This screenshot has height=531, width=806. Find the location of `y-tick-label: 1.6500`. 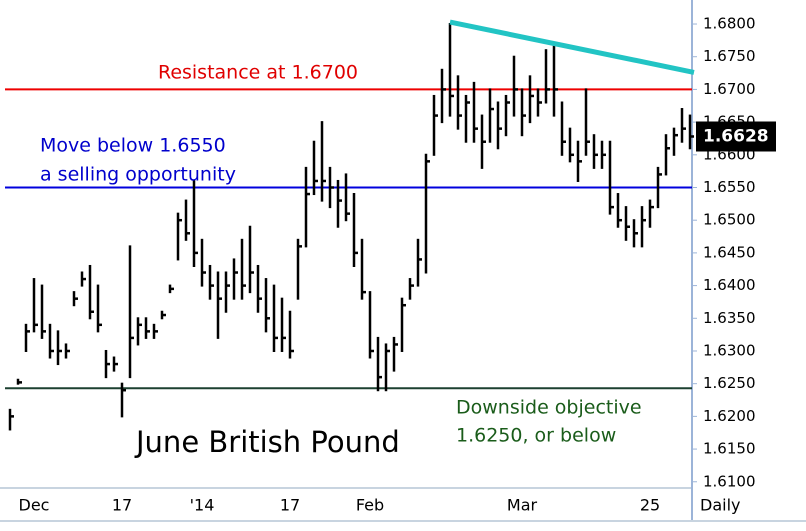

y-tick-label: 1.6500 is located at coordinates (729, 220).